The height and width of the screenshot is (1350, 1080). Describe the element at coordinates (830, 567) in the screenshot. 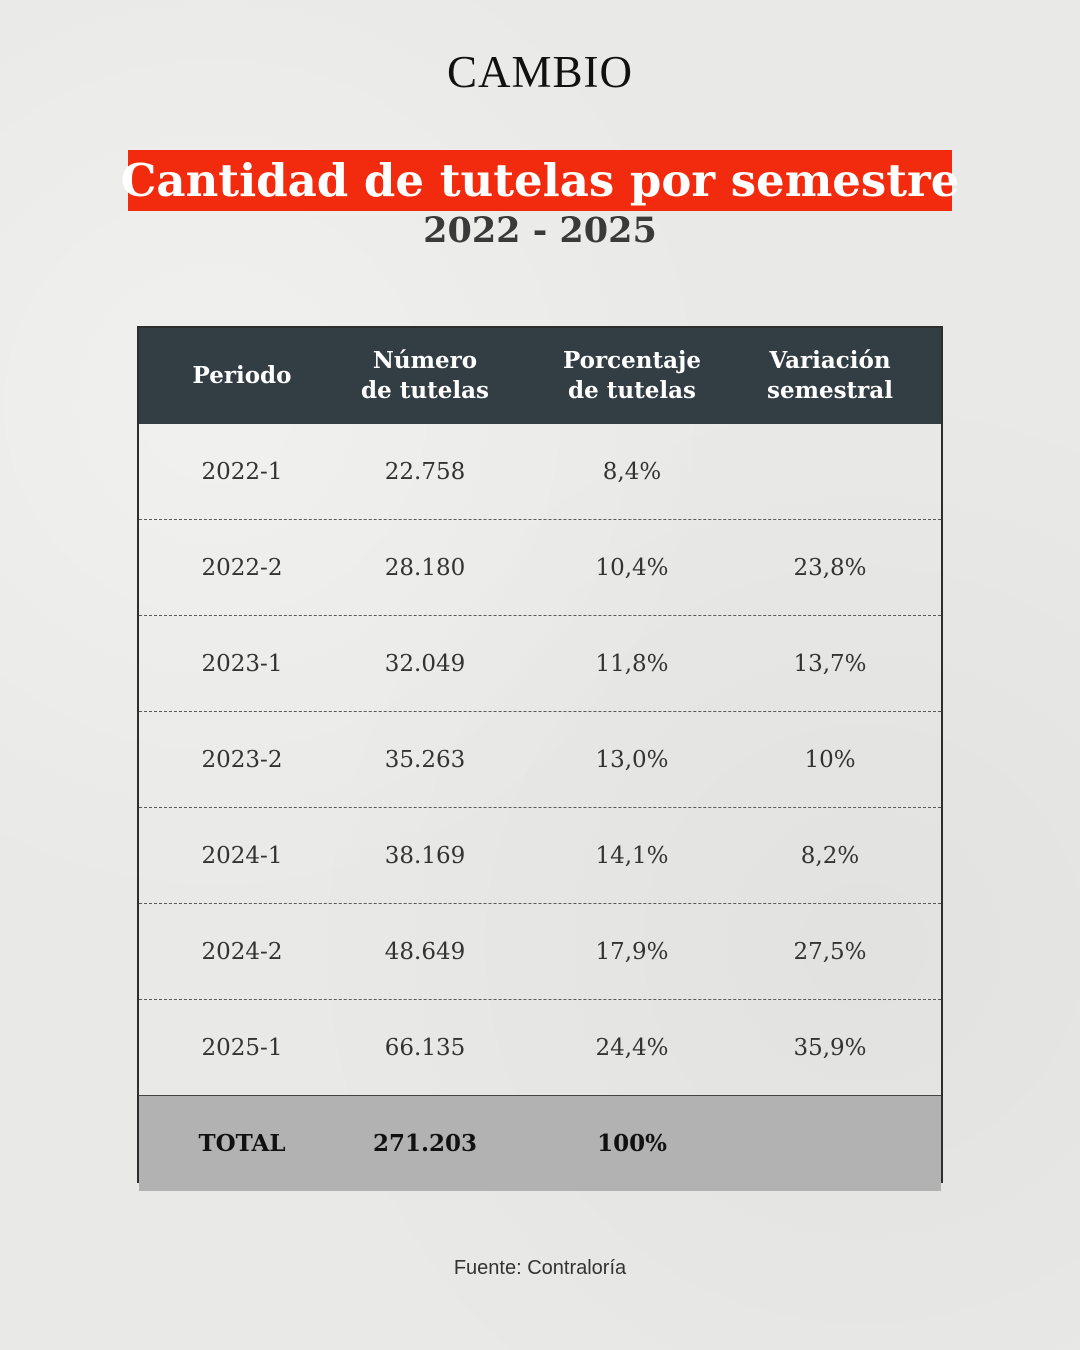

I see `cell-variacion: 23,8%` at that location.